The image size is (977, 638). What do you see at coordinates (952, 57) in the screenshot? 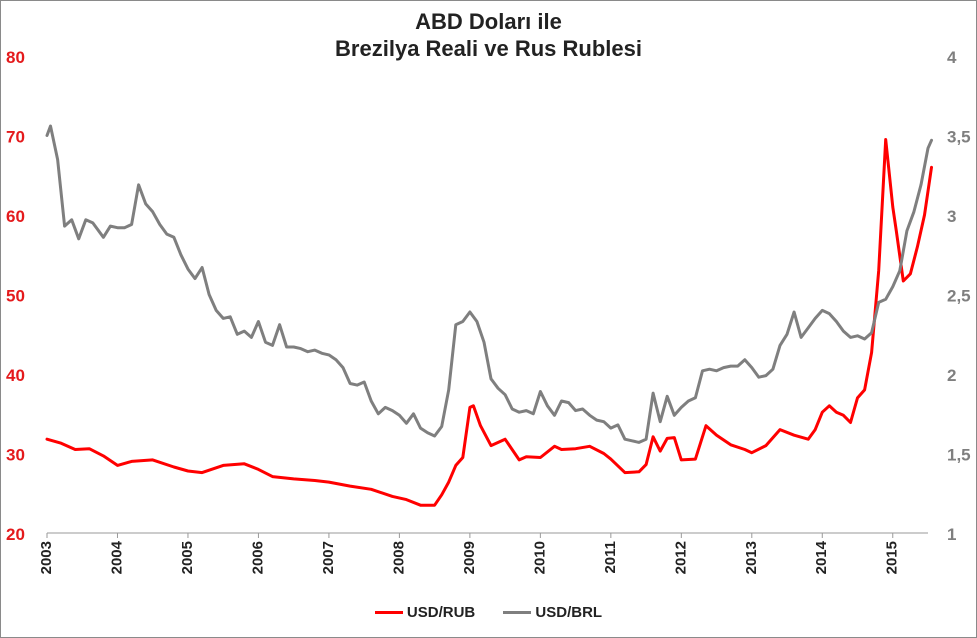
I see `y-right-tick-label-4: 4` at bounding box center [952, 57].